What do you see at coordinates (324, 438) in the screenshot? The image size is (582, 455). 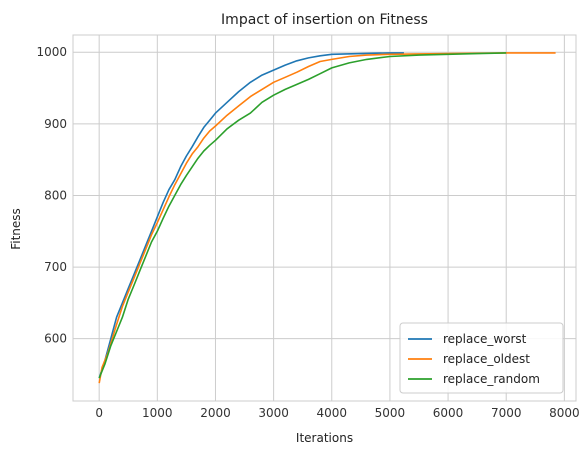 I see `x-axis-label: Iterations` at bounding box center [324, 438].